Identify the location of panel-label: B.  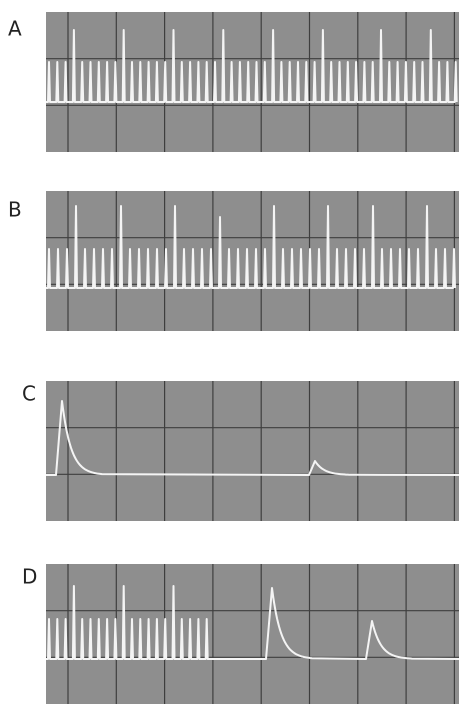
(15, 210).